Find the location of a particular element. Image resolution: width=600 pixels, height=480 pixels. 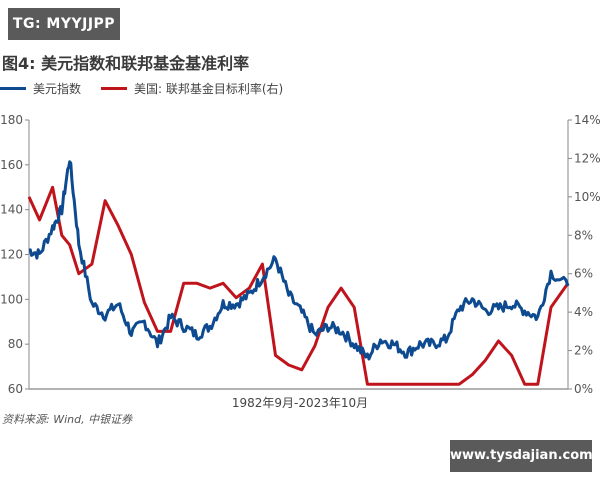

legend-label: 美元指数 is located at coordinates (57, 89).